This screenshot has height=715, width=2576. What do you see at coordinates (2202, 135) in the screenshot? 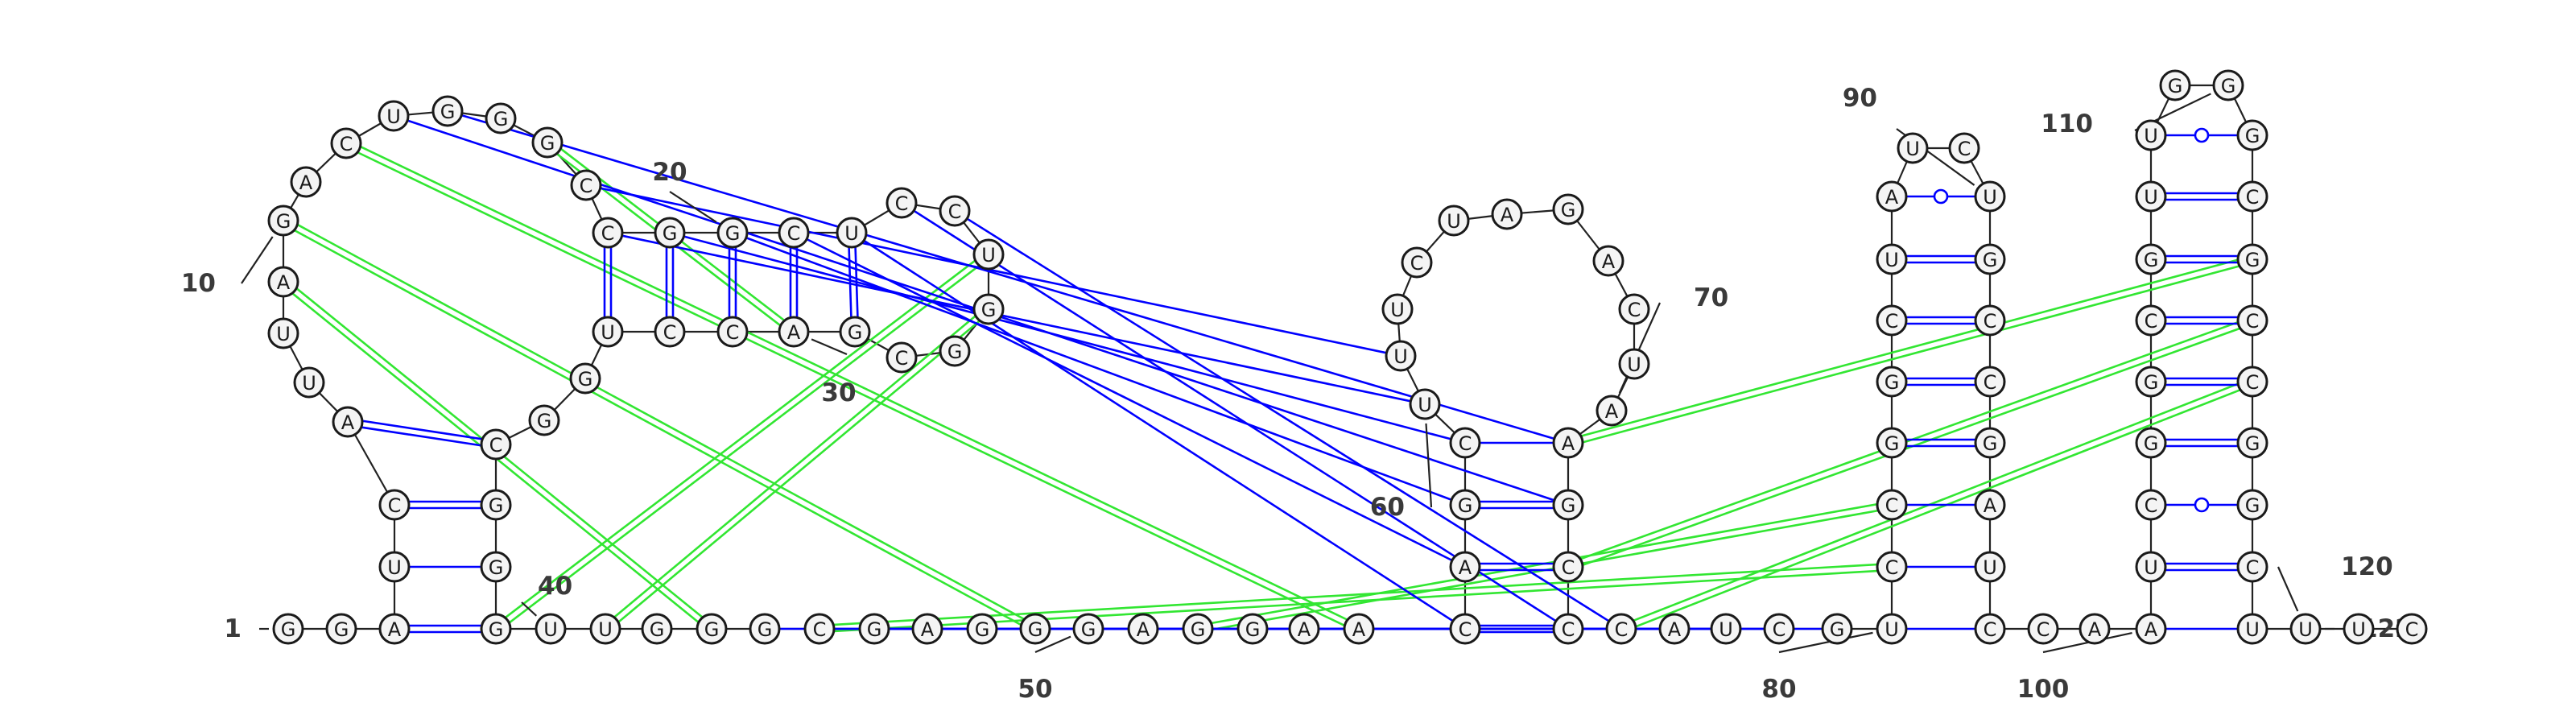
I see `wobble-pair-marker` at bounding box center [2202, 135].